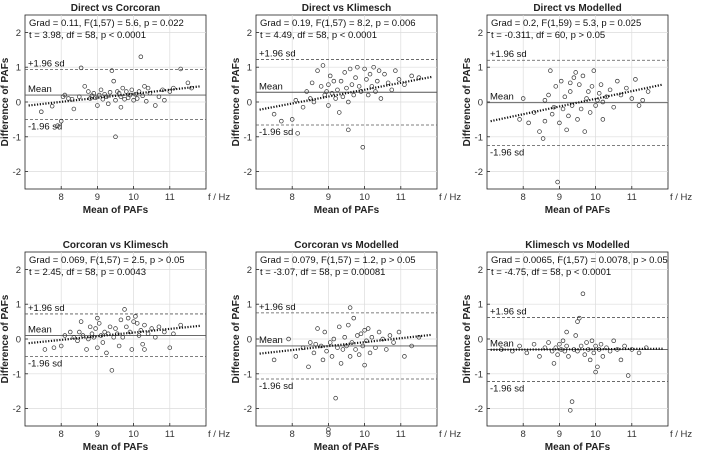  Describe the element at coordinates (450, 434) in the screenshot. I see `x-unit-label: f / Hz` at that location.